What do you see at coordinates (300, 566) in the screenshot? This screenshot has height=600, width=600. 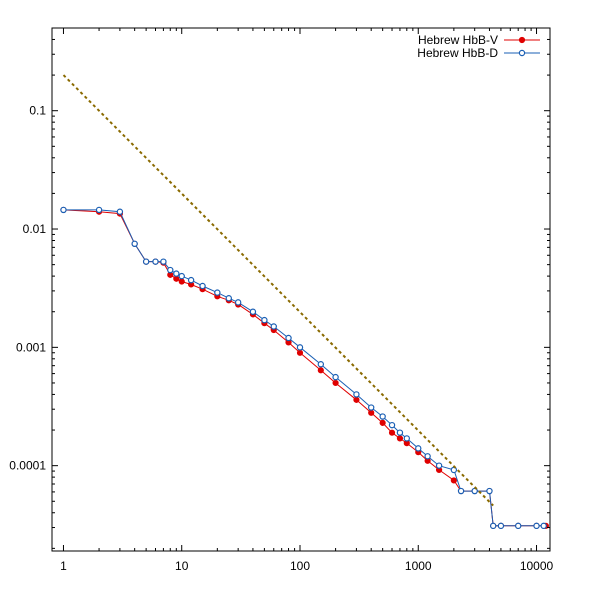 I see `x-tick-label: 100` at bounding box center [300, 566].